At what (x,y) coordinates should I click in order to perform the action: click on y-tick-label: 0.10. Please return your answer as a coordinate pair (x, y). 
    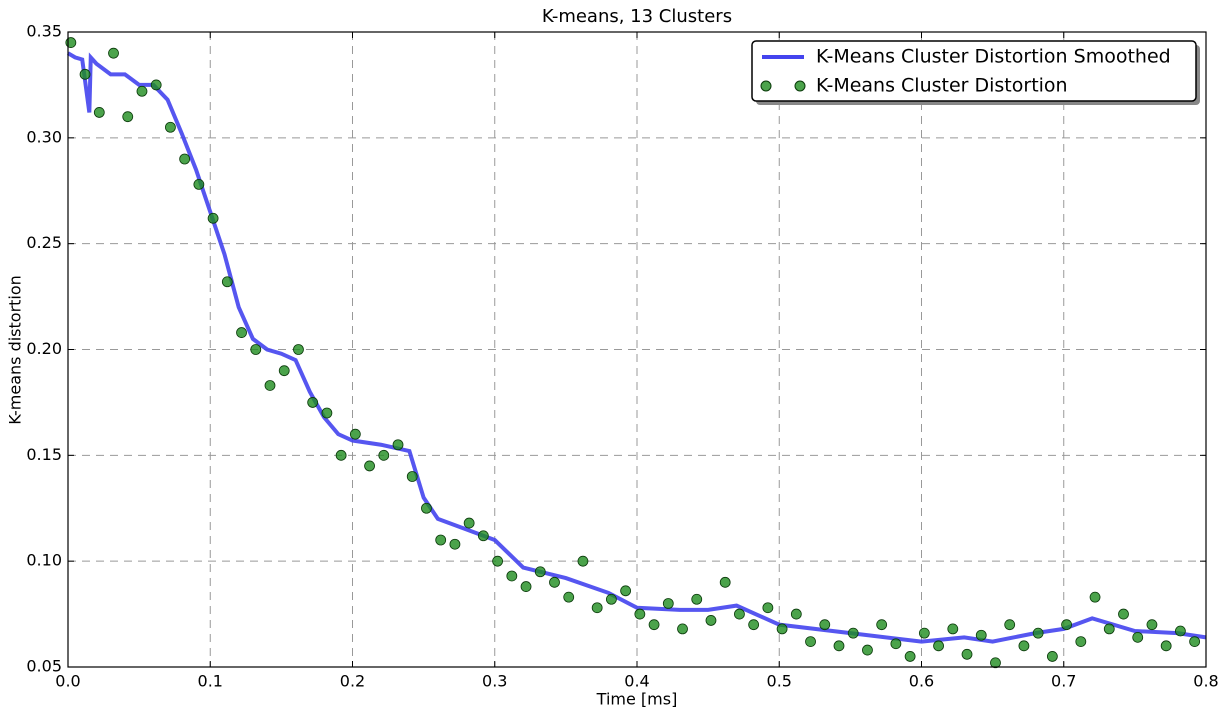
    Looking at the image, I should click on (44, 560).